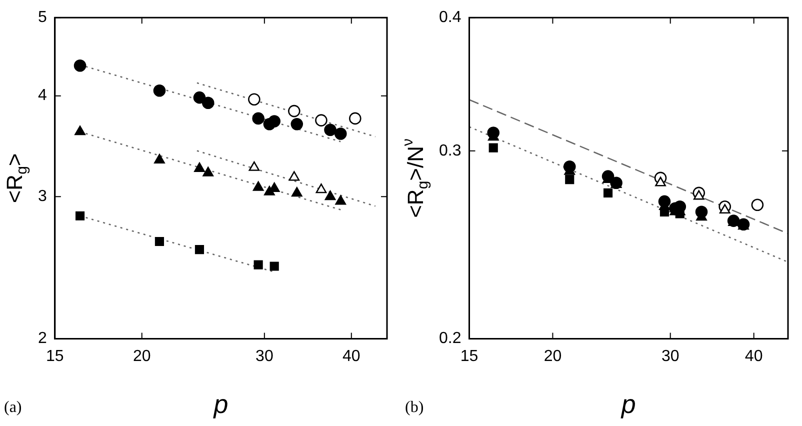  I want to click on y-tick-label: 4, so click(42, 95).